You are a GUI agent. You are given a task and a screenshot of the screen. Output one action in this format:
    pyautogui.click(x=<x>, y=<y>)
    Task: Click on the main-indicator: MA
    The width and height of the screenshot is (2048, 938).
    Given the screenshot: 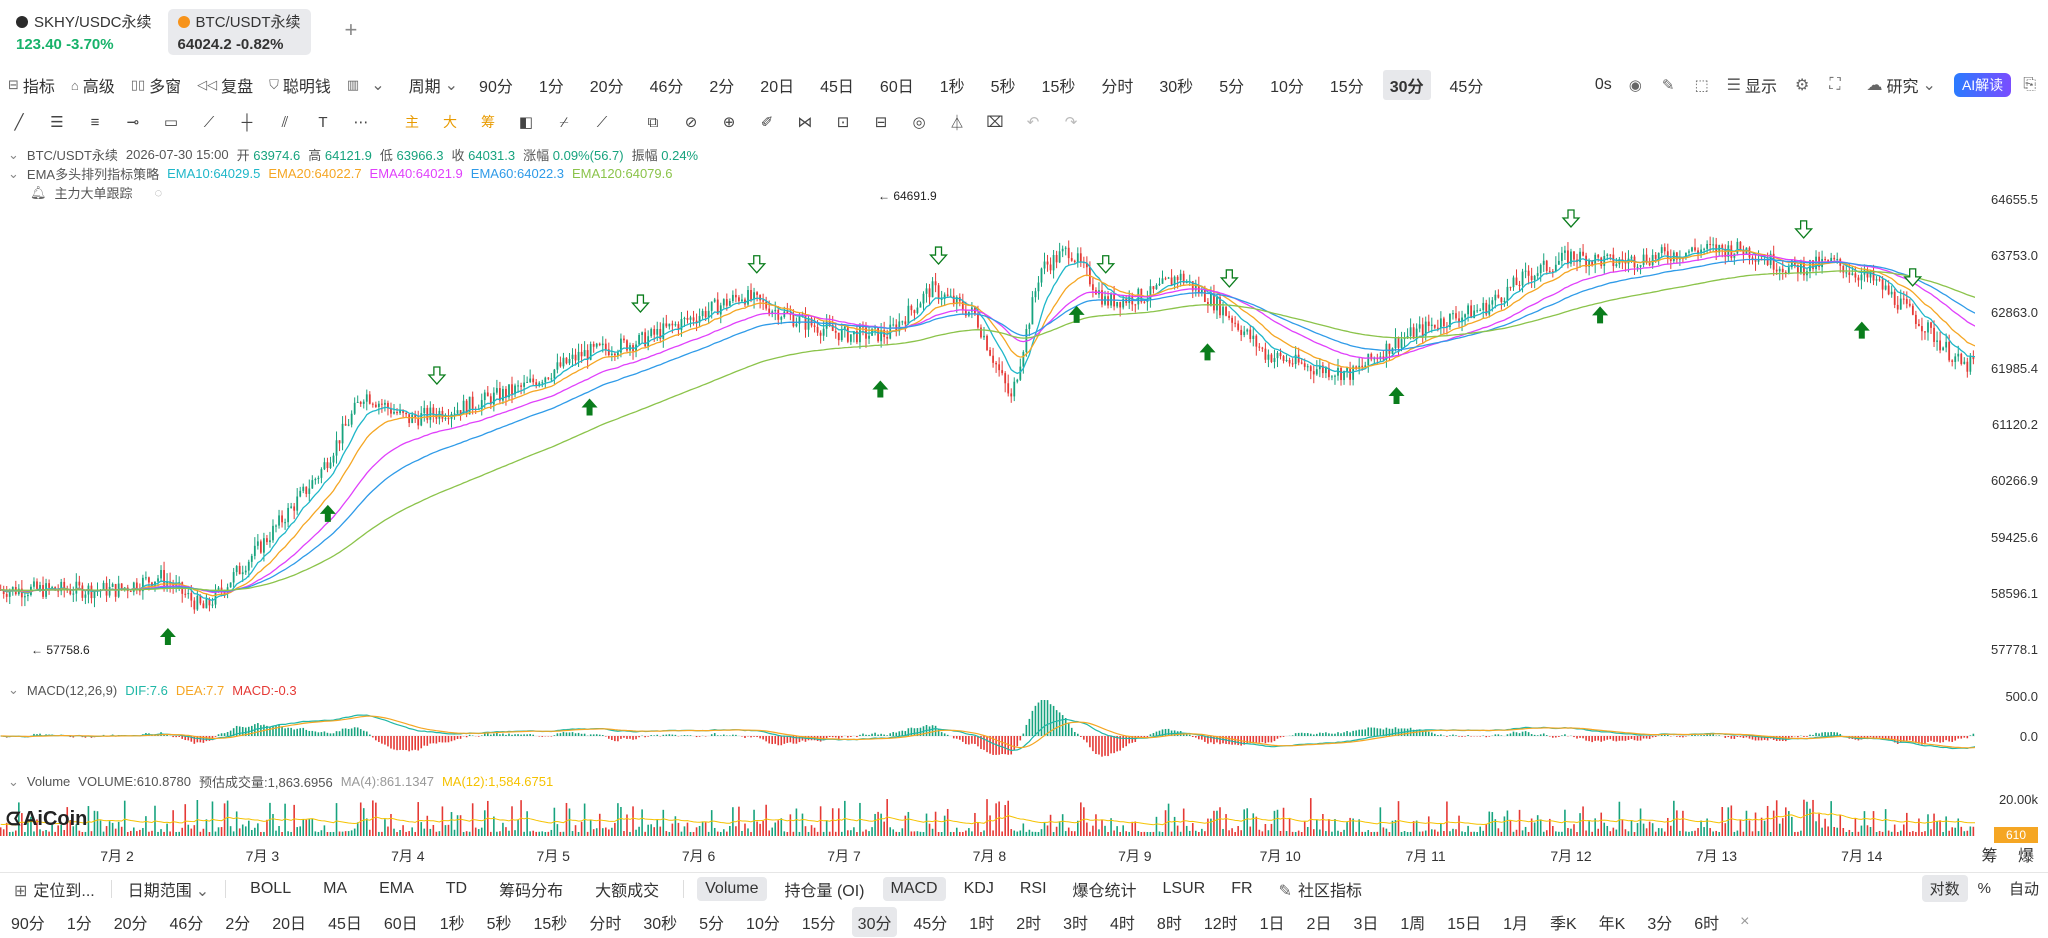 What is the action you would take?
    pyautogui.click(x=335, y=888)
    